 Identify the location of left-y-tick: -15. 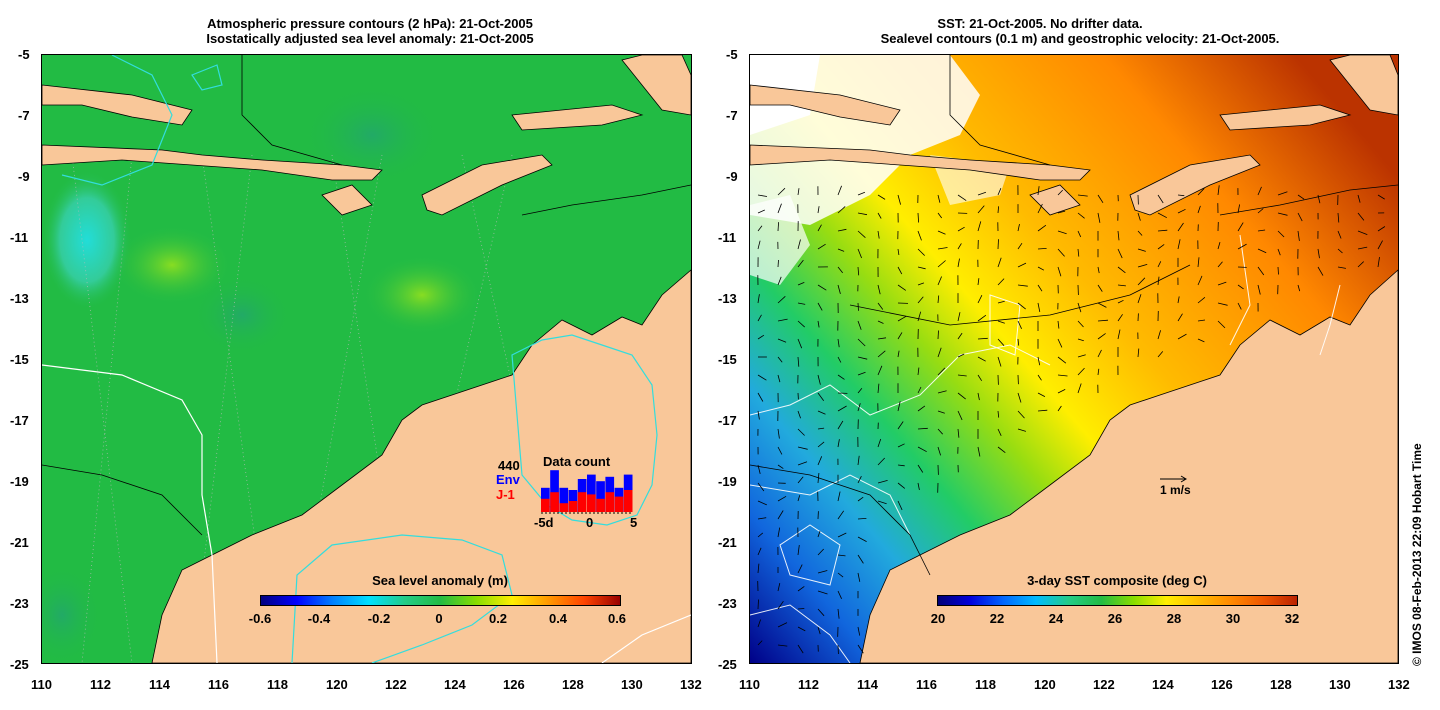
(19, 359).